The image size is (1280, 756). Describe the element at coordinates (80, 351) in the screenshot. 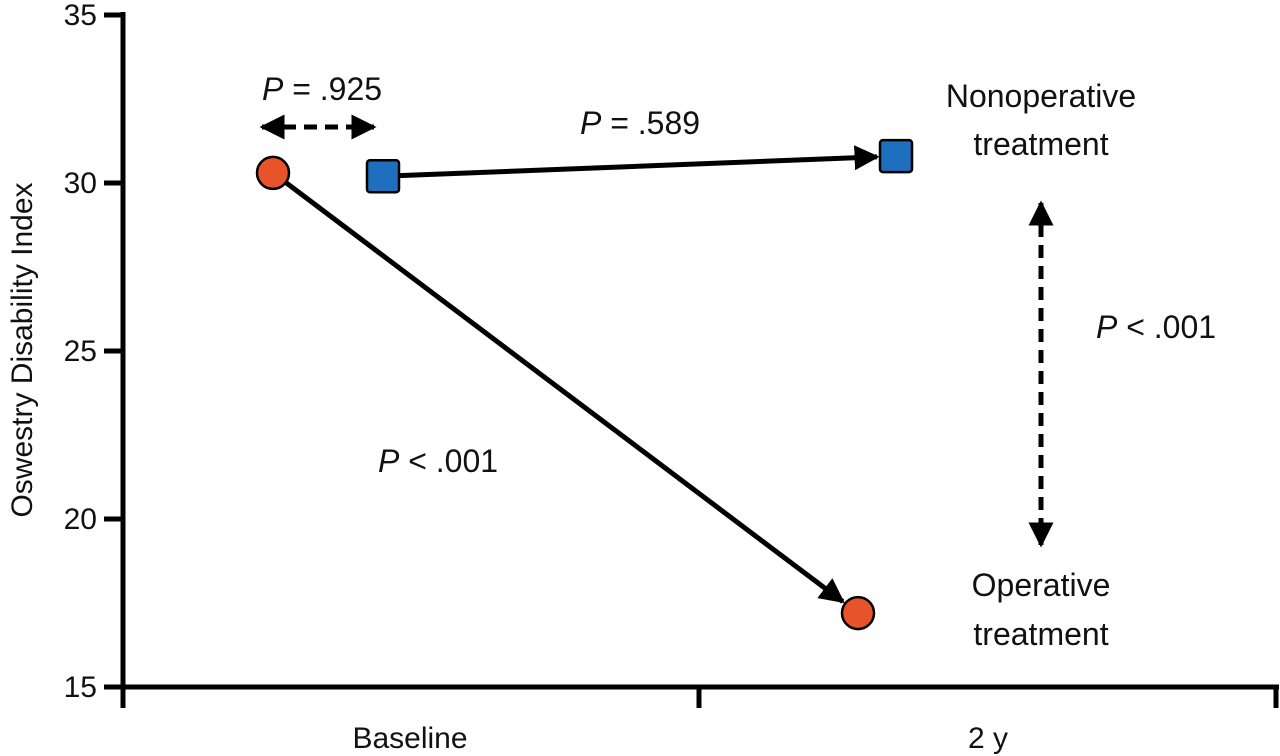

I see `y-tick-label: 25` at that location.